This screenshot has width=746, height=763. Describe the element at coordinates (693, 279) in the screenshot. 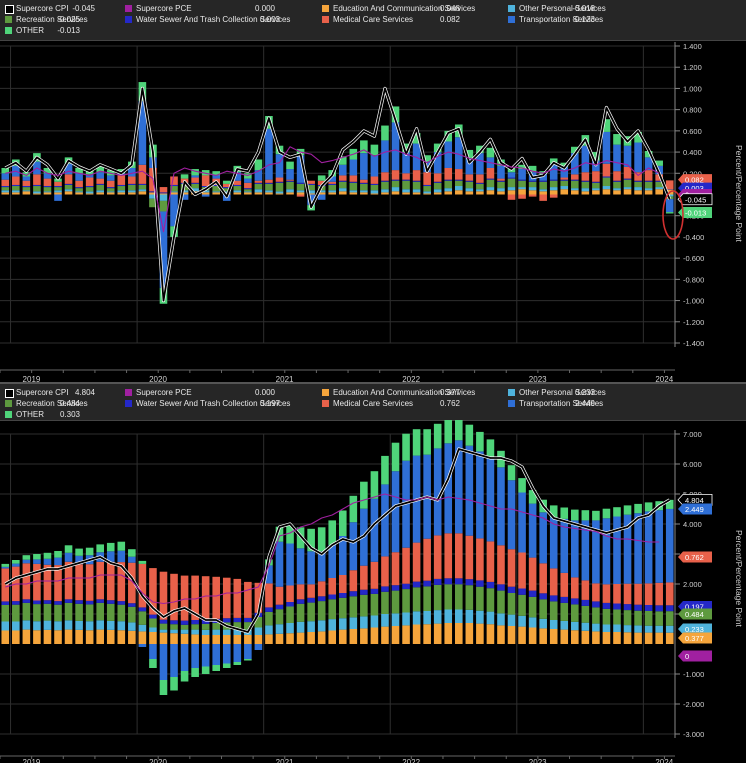

I see `y-tick-label: -0.800` at that location.